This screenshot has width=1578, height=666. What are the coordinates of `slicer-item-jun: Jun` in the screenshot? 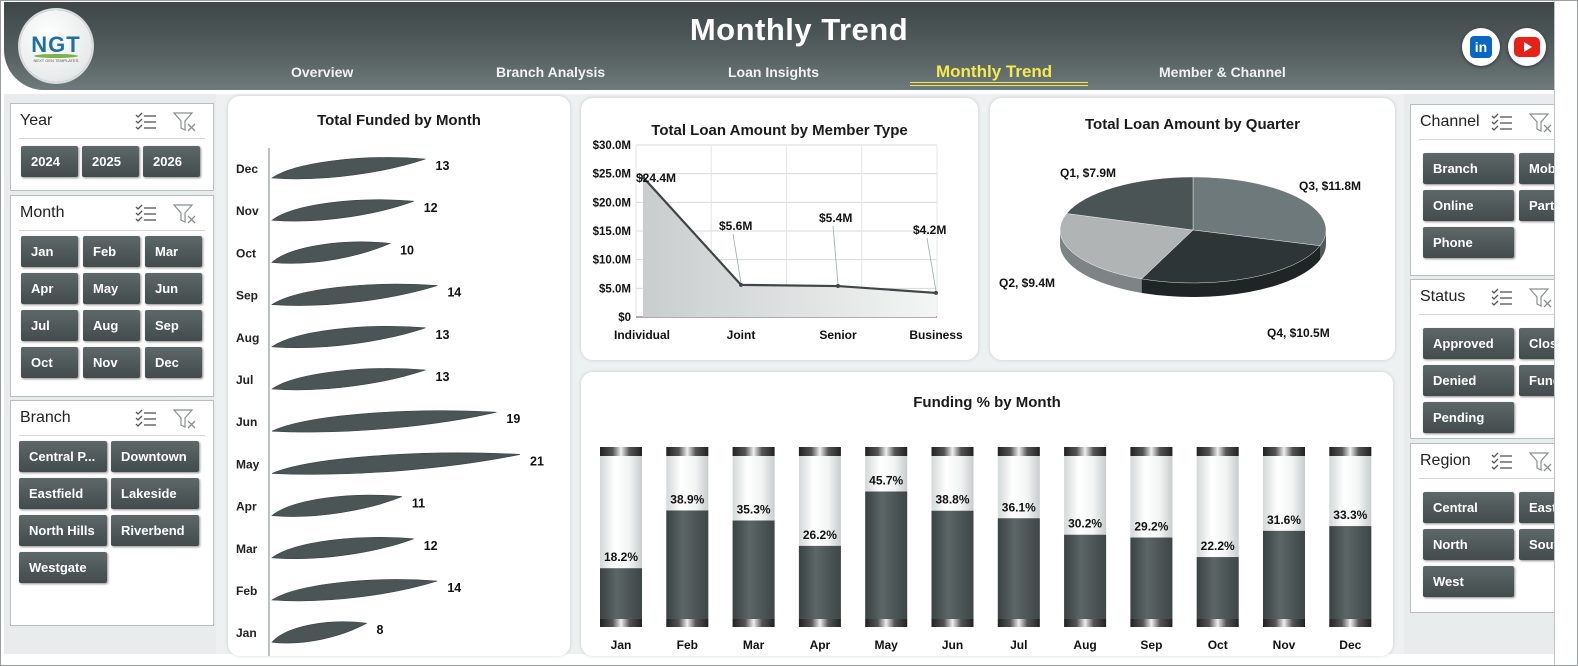 It's located at (173, 288).